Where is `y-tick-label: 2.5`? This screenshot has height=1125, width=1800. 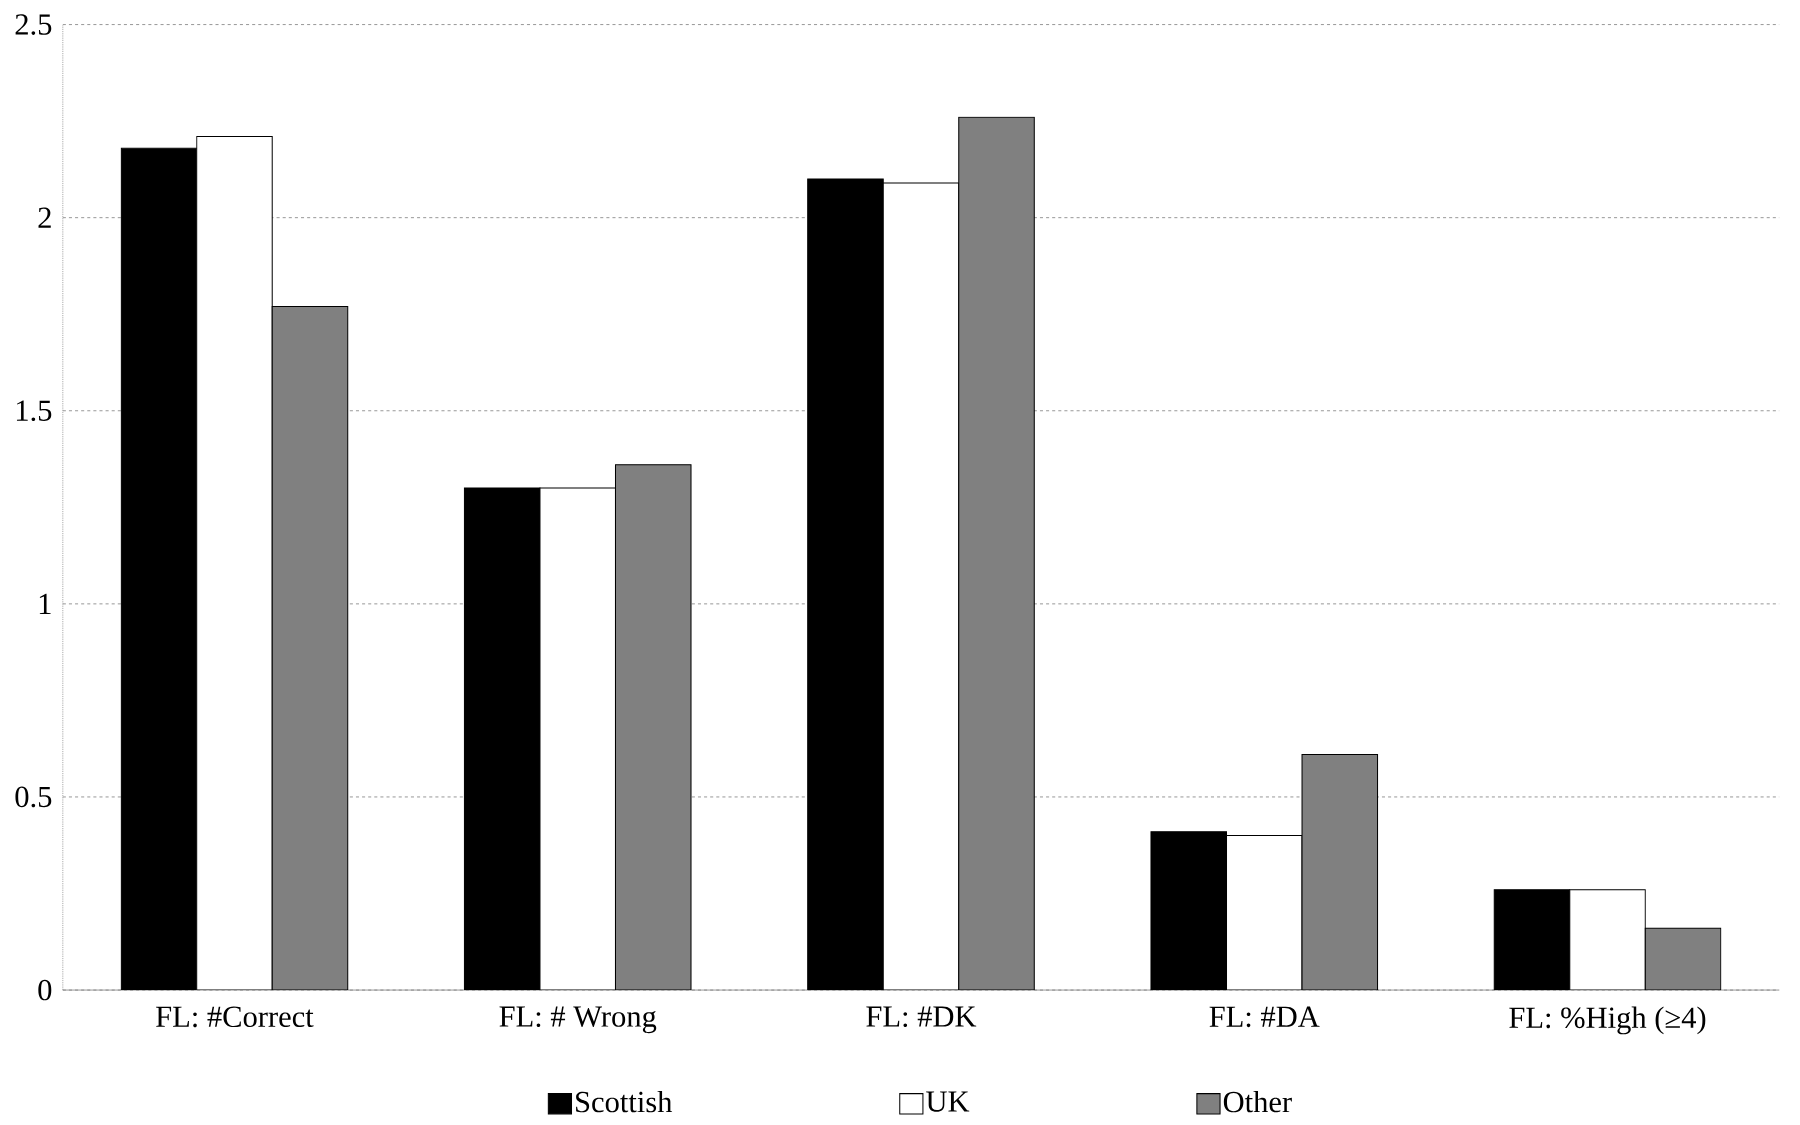
y-tick-label: 2.5 is located at coordinates (33, 24).